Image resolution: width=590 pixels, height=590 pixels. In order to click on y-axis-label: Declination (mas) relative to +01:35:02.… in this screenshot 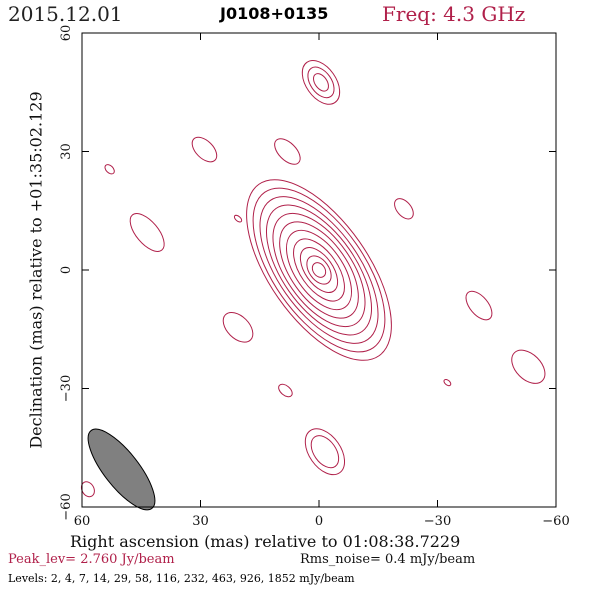, I will do `click(36, 270)`.